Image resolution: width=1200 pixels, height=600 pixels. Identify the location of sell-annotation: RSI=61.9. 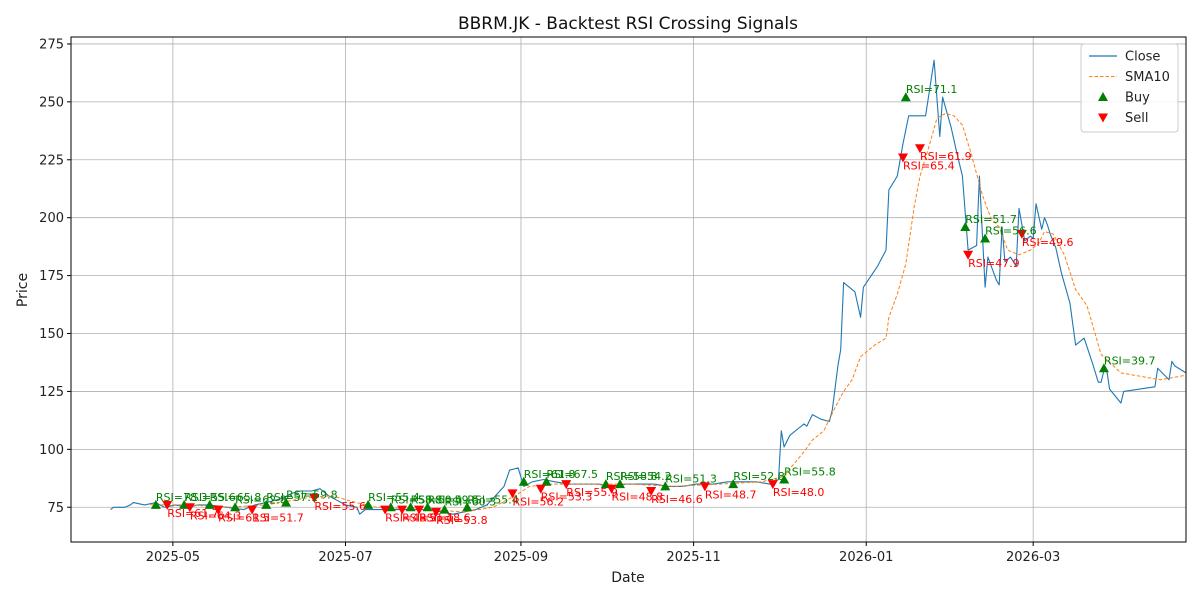
(946, 156).